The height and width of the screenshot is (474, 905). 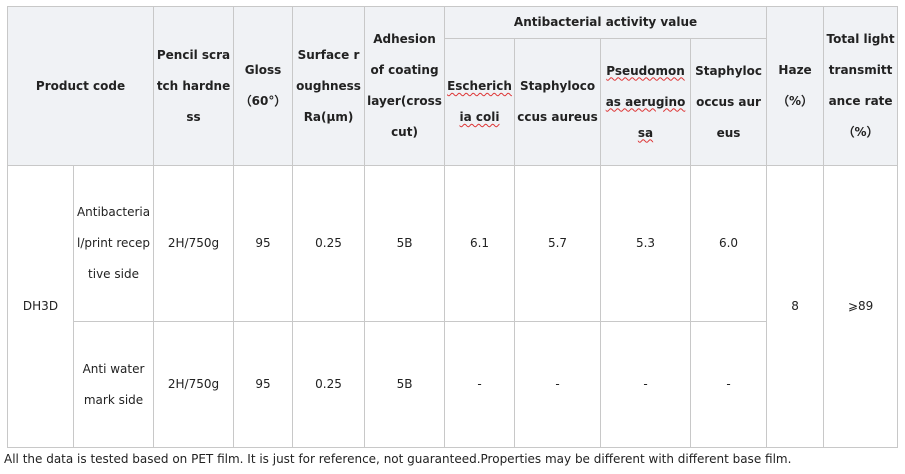 What do you see at coordinates (113, 243) in the screenshot?
I see `side-cell: Antibacterial/print receptive side` at bounding box center [113, 243].